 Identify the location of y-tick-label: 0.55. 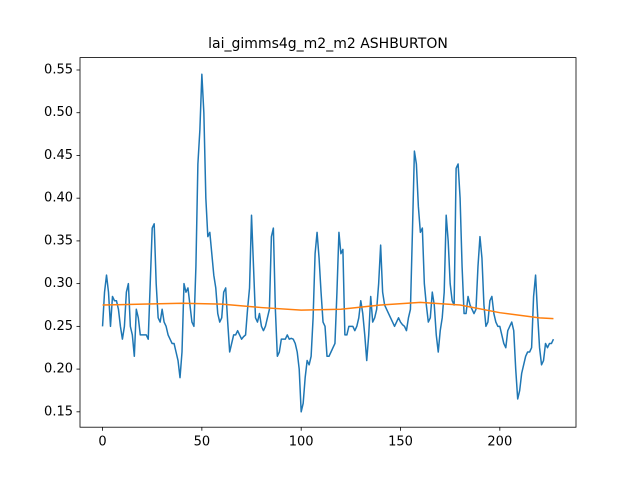
(58, 69).